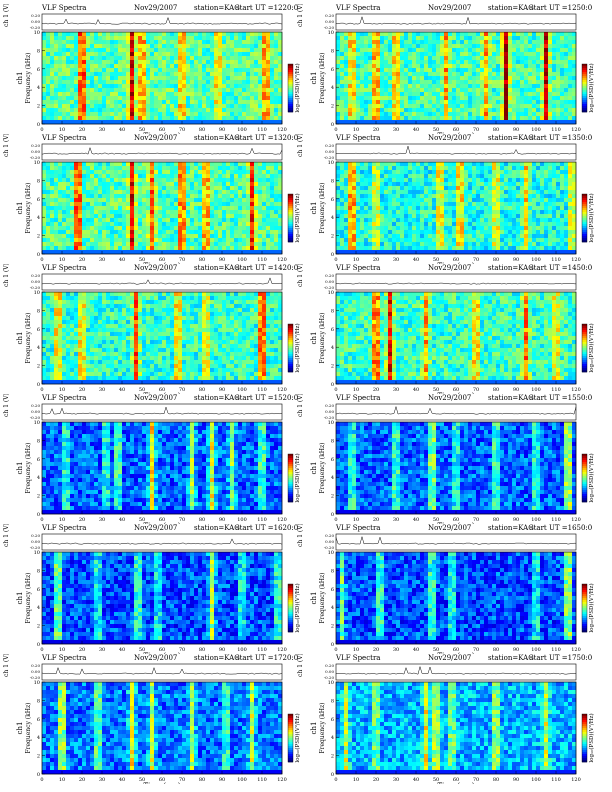  What do you see at coordinates (416, 130) in the screenshot?
I see `x-tick-label: 40` at bounding box center [416, 130].